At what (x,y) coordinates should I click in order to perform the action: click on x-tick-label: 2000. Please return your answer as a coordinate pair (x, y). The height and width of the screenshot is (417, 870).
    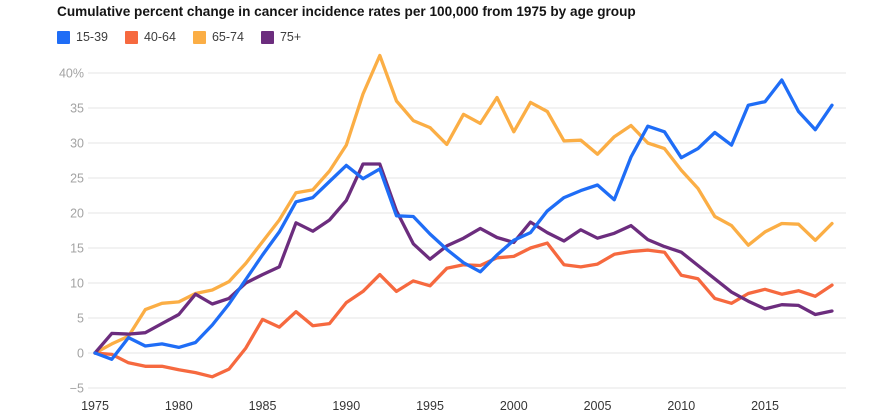
    Looking at the image, I should click on (514, 406).